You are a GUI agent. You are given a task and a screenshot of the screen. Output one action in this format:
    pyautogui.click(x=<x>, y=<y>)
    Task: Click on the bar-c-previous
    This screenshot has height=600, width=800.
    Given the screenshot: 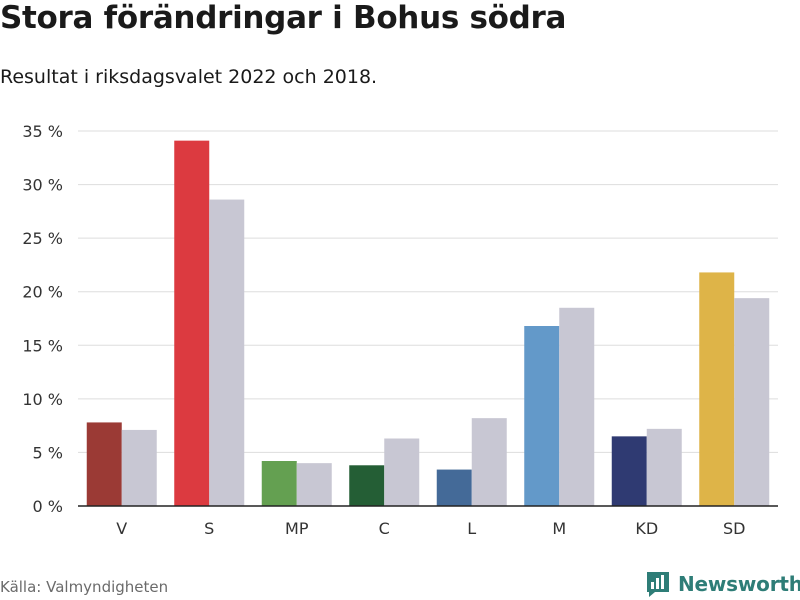 What is the action you would take?
    pyautogui.click(x=402, y=472)
    